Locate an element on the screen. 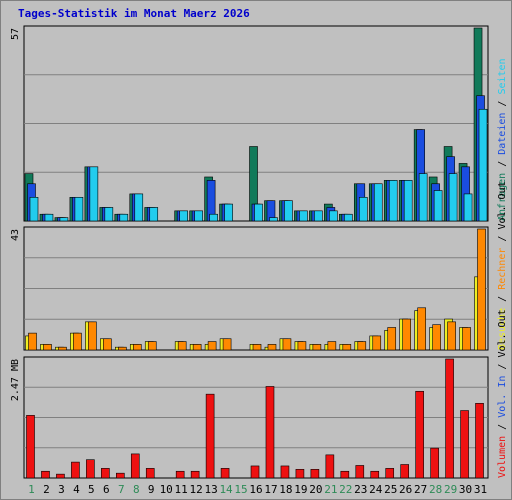 The height and width of the screenshot is (500, 512). x-tick-label: 9 is located at coordinates (151, 489).